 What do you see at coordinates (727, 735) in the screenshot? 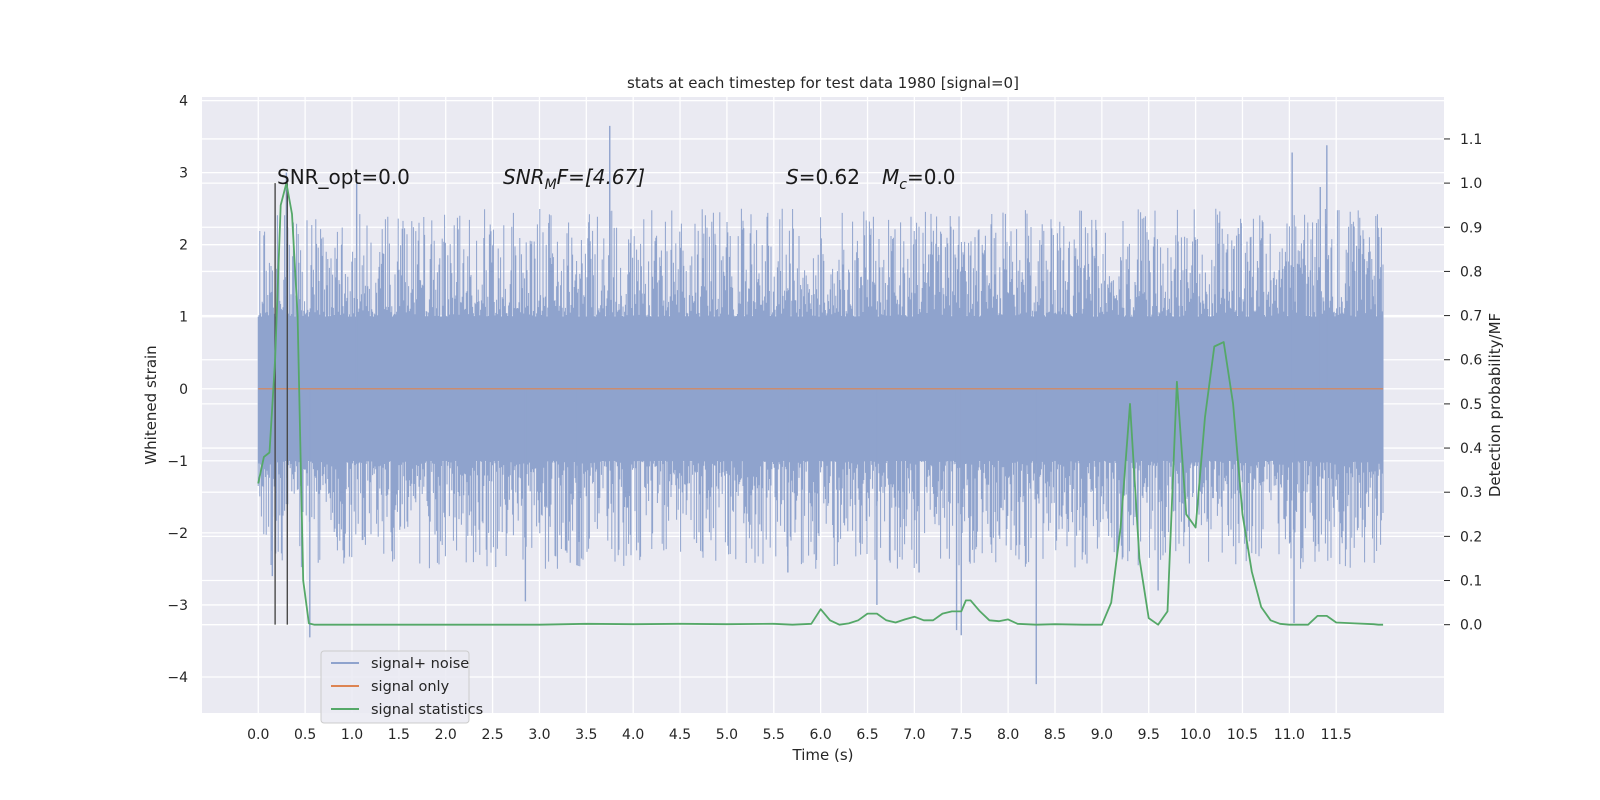
I see `x-tick-label: 5.0` at bounding box center [727, 735].